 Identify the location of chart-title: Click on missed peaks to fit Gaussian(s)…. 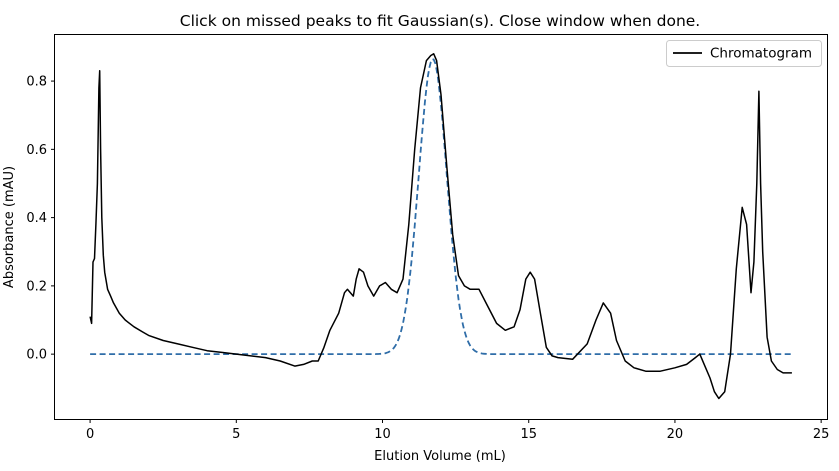
(440, 21).